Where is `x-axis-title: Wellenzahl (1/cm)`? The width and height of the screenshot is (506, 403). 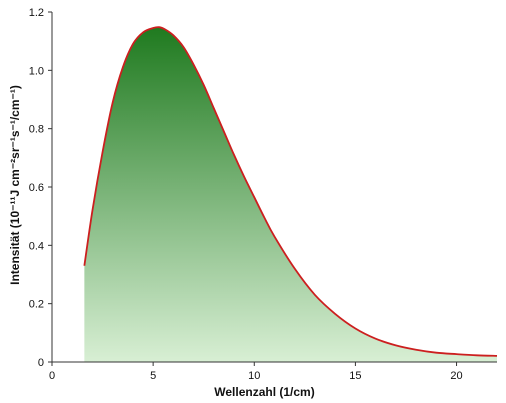 x-axis-title: Wellenzahl (1/cm) is located at coordinates (264, 392).